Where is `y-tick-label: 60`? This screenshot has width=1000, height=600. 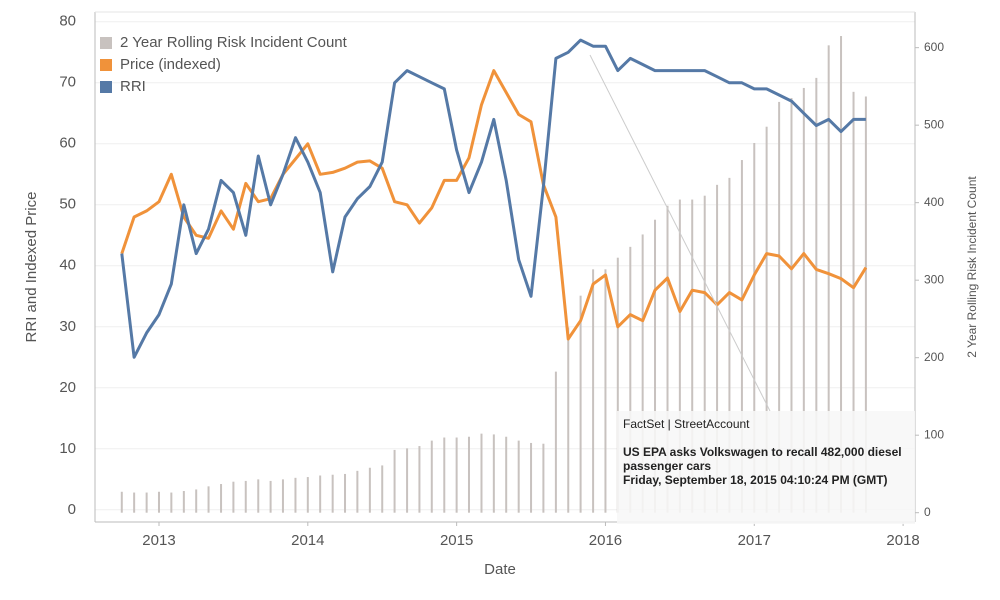
y-tick-label: 60 is located at coordinates (67, 143).